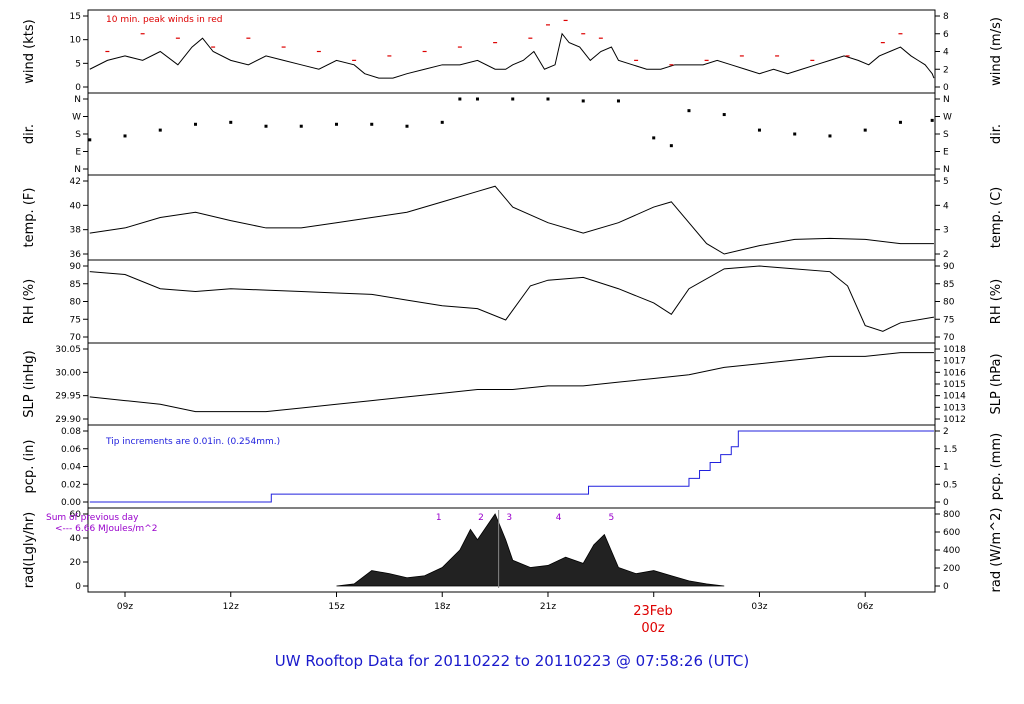 The height and width of the screenshot is (704, 1024). I want to click on rad-note-1: Sum of previous day, so click(92, 518).